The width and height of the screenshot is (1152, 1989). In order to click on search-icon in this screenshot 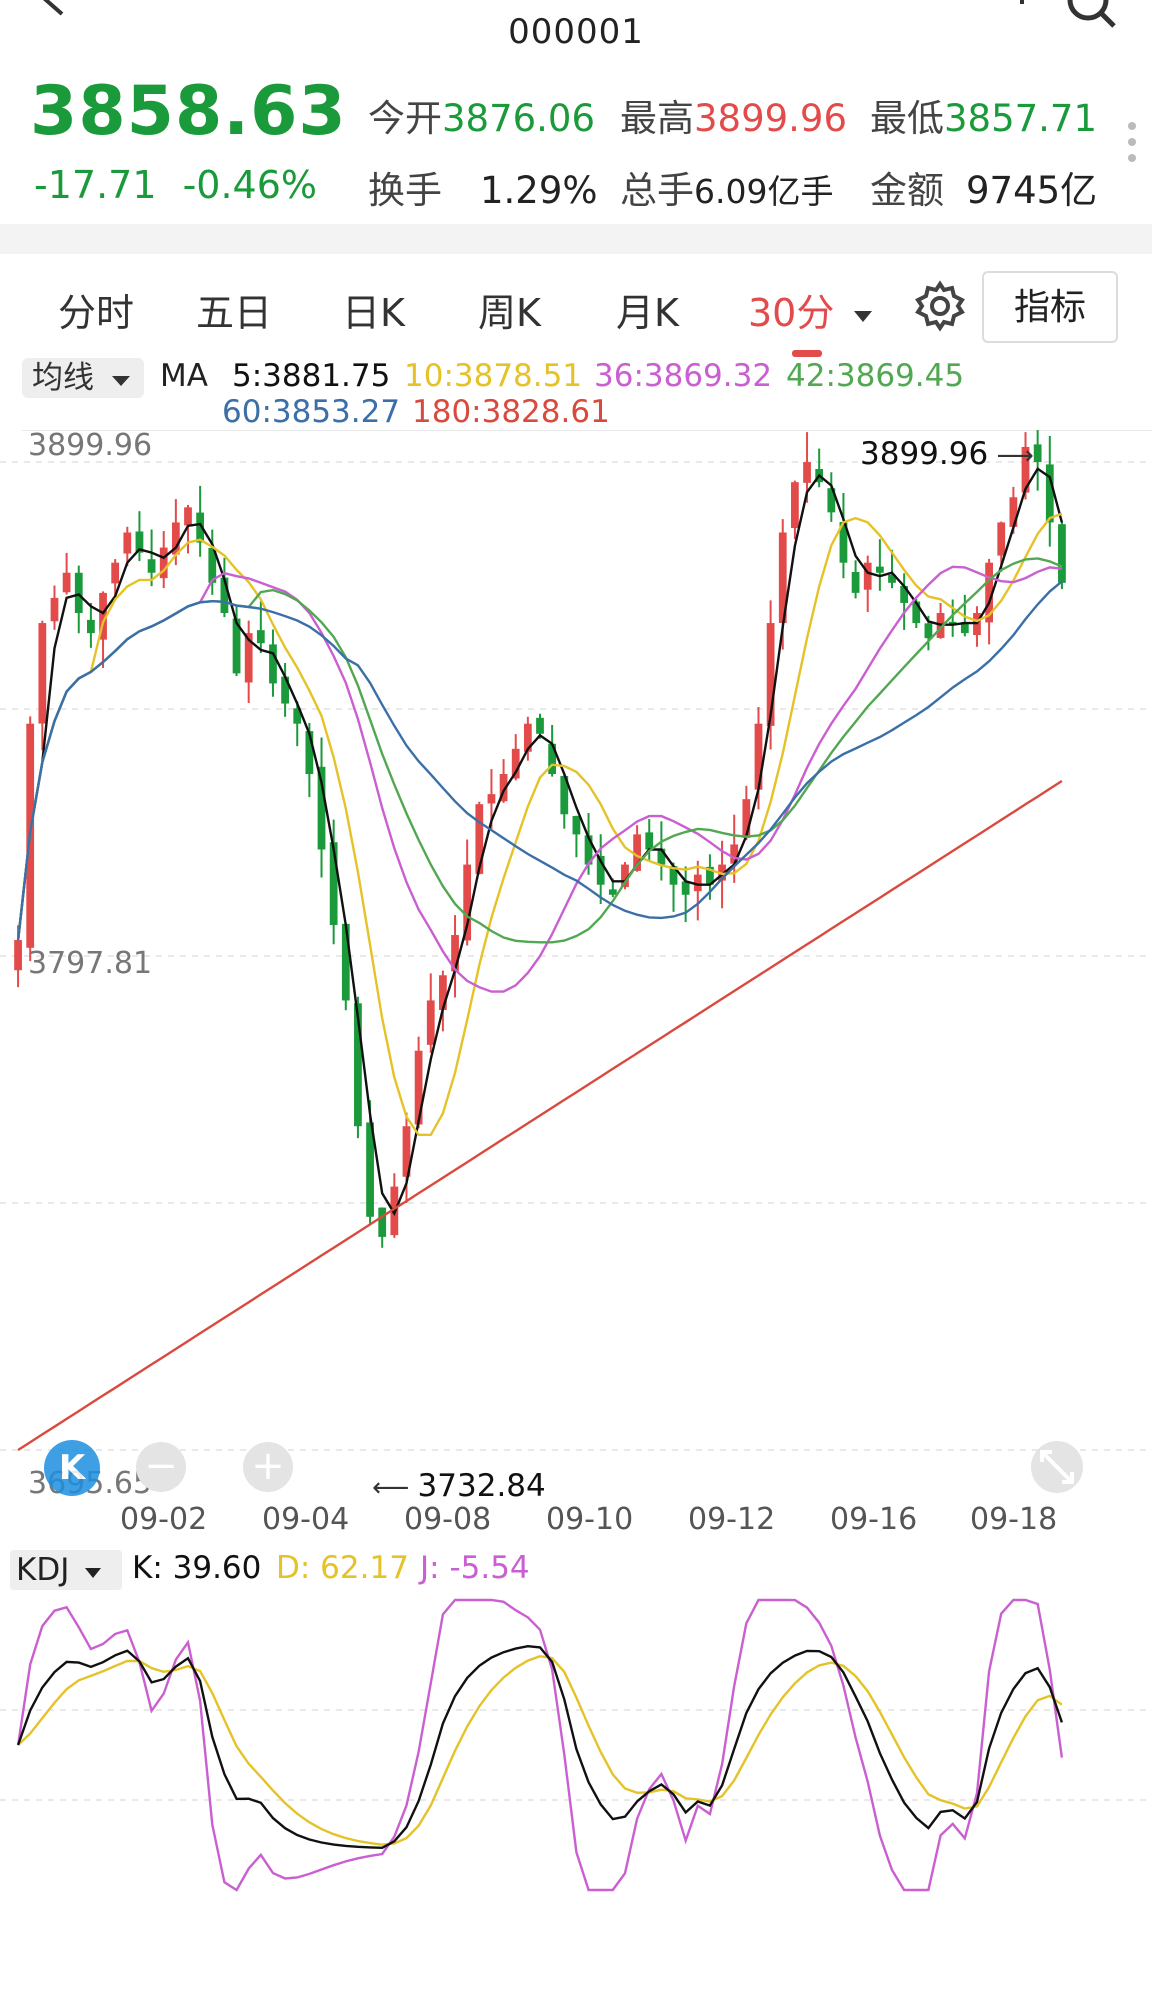, I will do `click(1090, 15)`.